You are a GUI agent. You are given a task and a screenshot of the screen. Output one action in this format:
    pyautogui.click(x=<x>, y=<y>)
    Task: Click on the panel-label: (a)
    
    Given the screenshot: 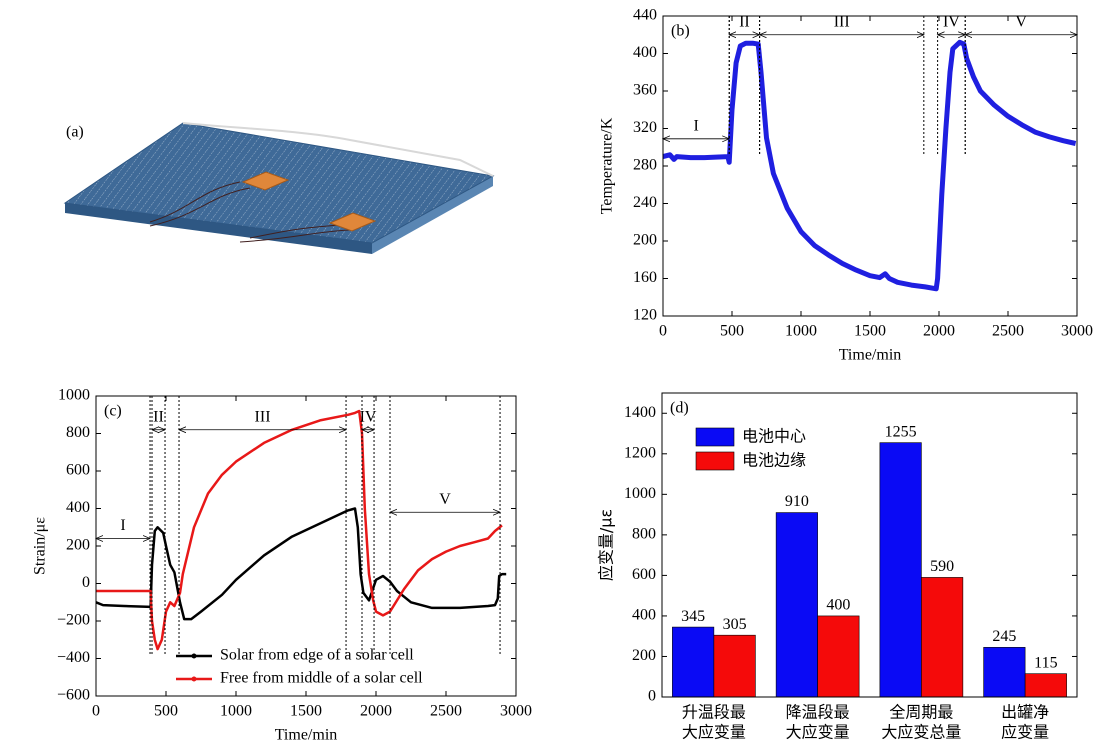 What is the action you would take?
    pyautogui.click(x=75, y=132)
    